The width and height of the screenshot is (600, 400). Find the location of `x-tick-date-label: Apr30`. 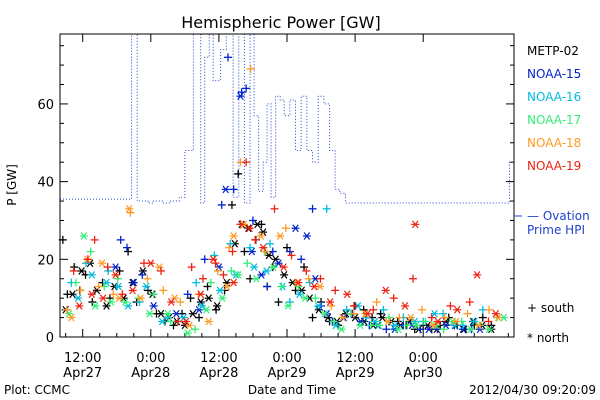

x-tick-date-label: Apr30 is located at coordinates (423, 373).